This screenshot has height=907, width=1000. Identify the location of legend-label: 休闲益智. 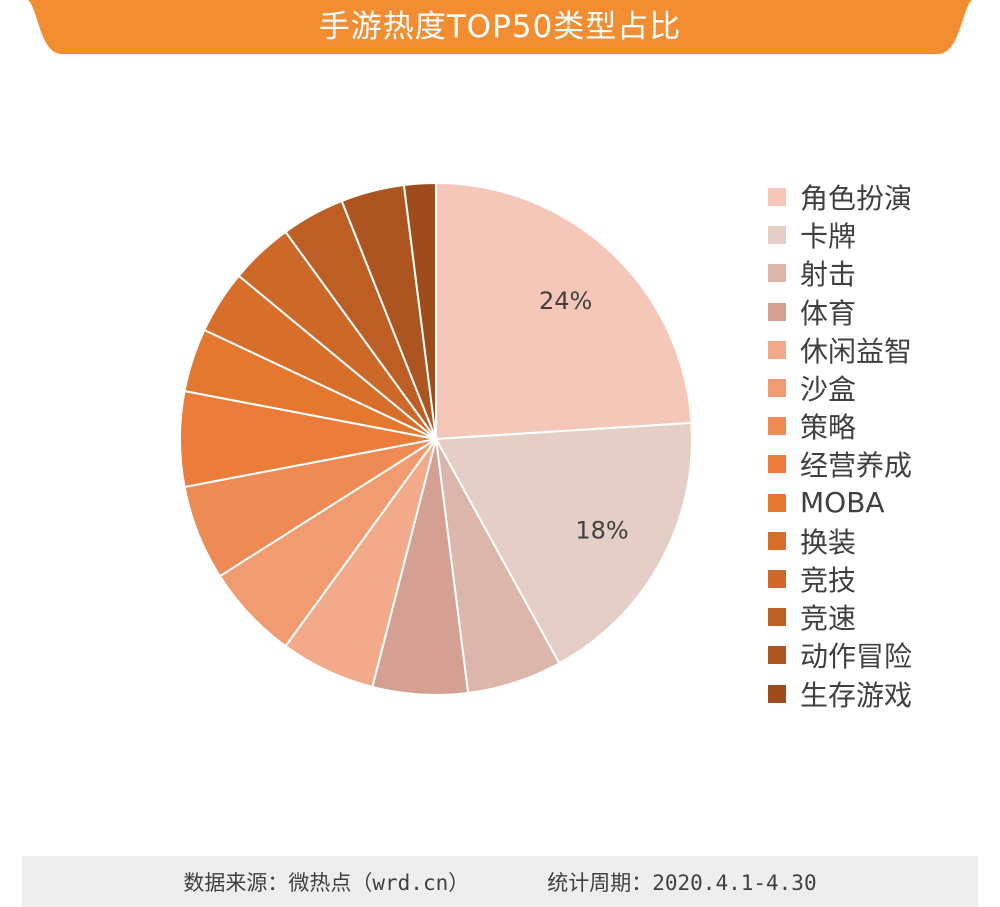
(856, 351).